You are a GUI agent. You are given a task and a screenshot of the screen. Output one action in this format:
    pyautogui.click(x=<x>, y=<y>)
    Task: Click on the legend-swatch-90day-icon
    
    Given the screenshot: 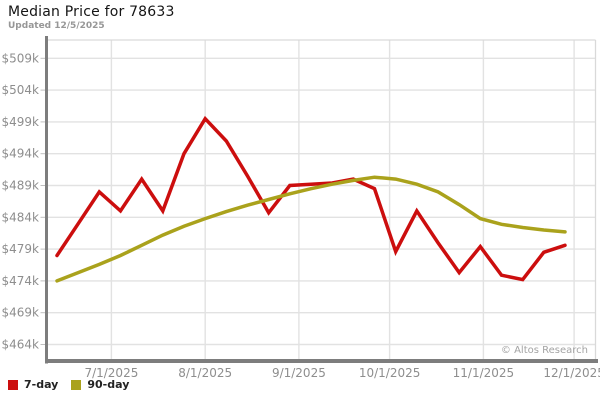 What is the action you would take?
    pyautogui.click(x=76, y=385)
    